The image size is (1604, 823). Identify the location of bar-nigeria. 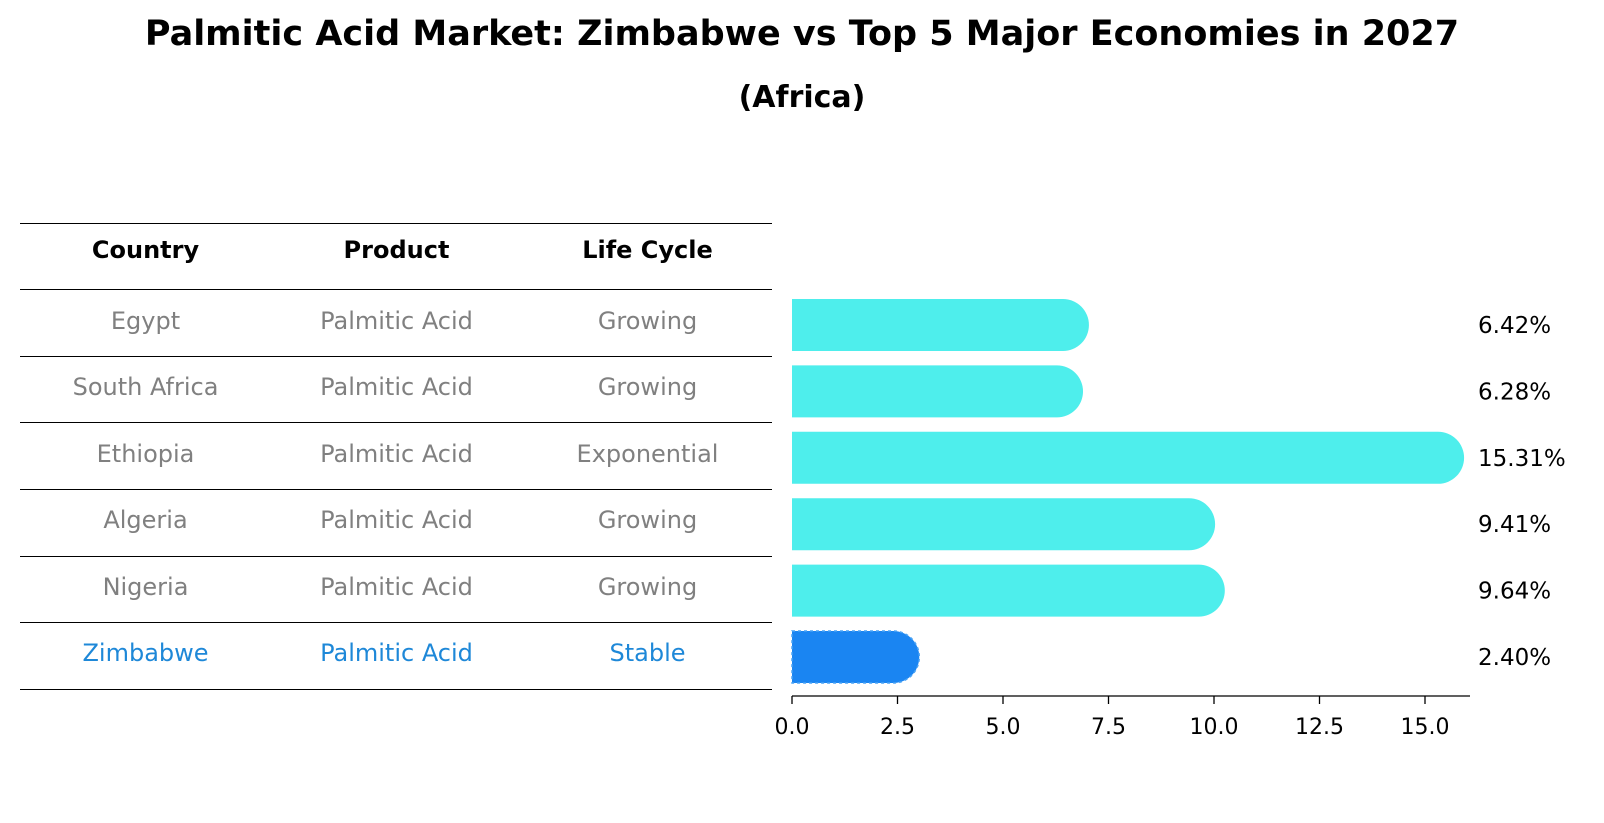
(1008, 590).